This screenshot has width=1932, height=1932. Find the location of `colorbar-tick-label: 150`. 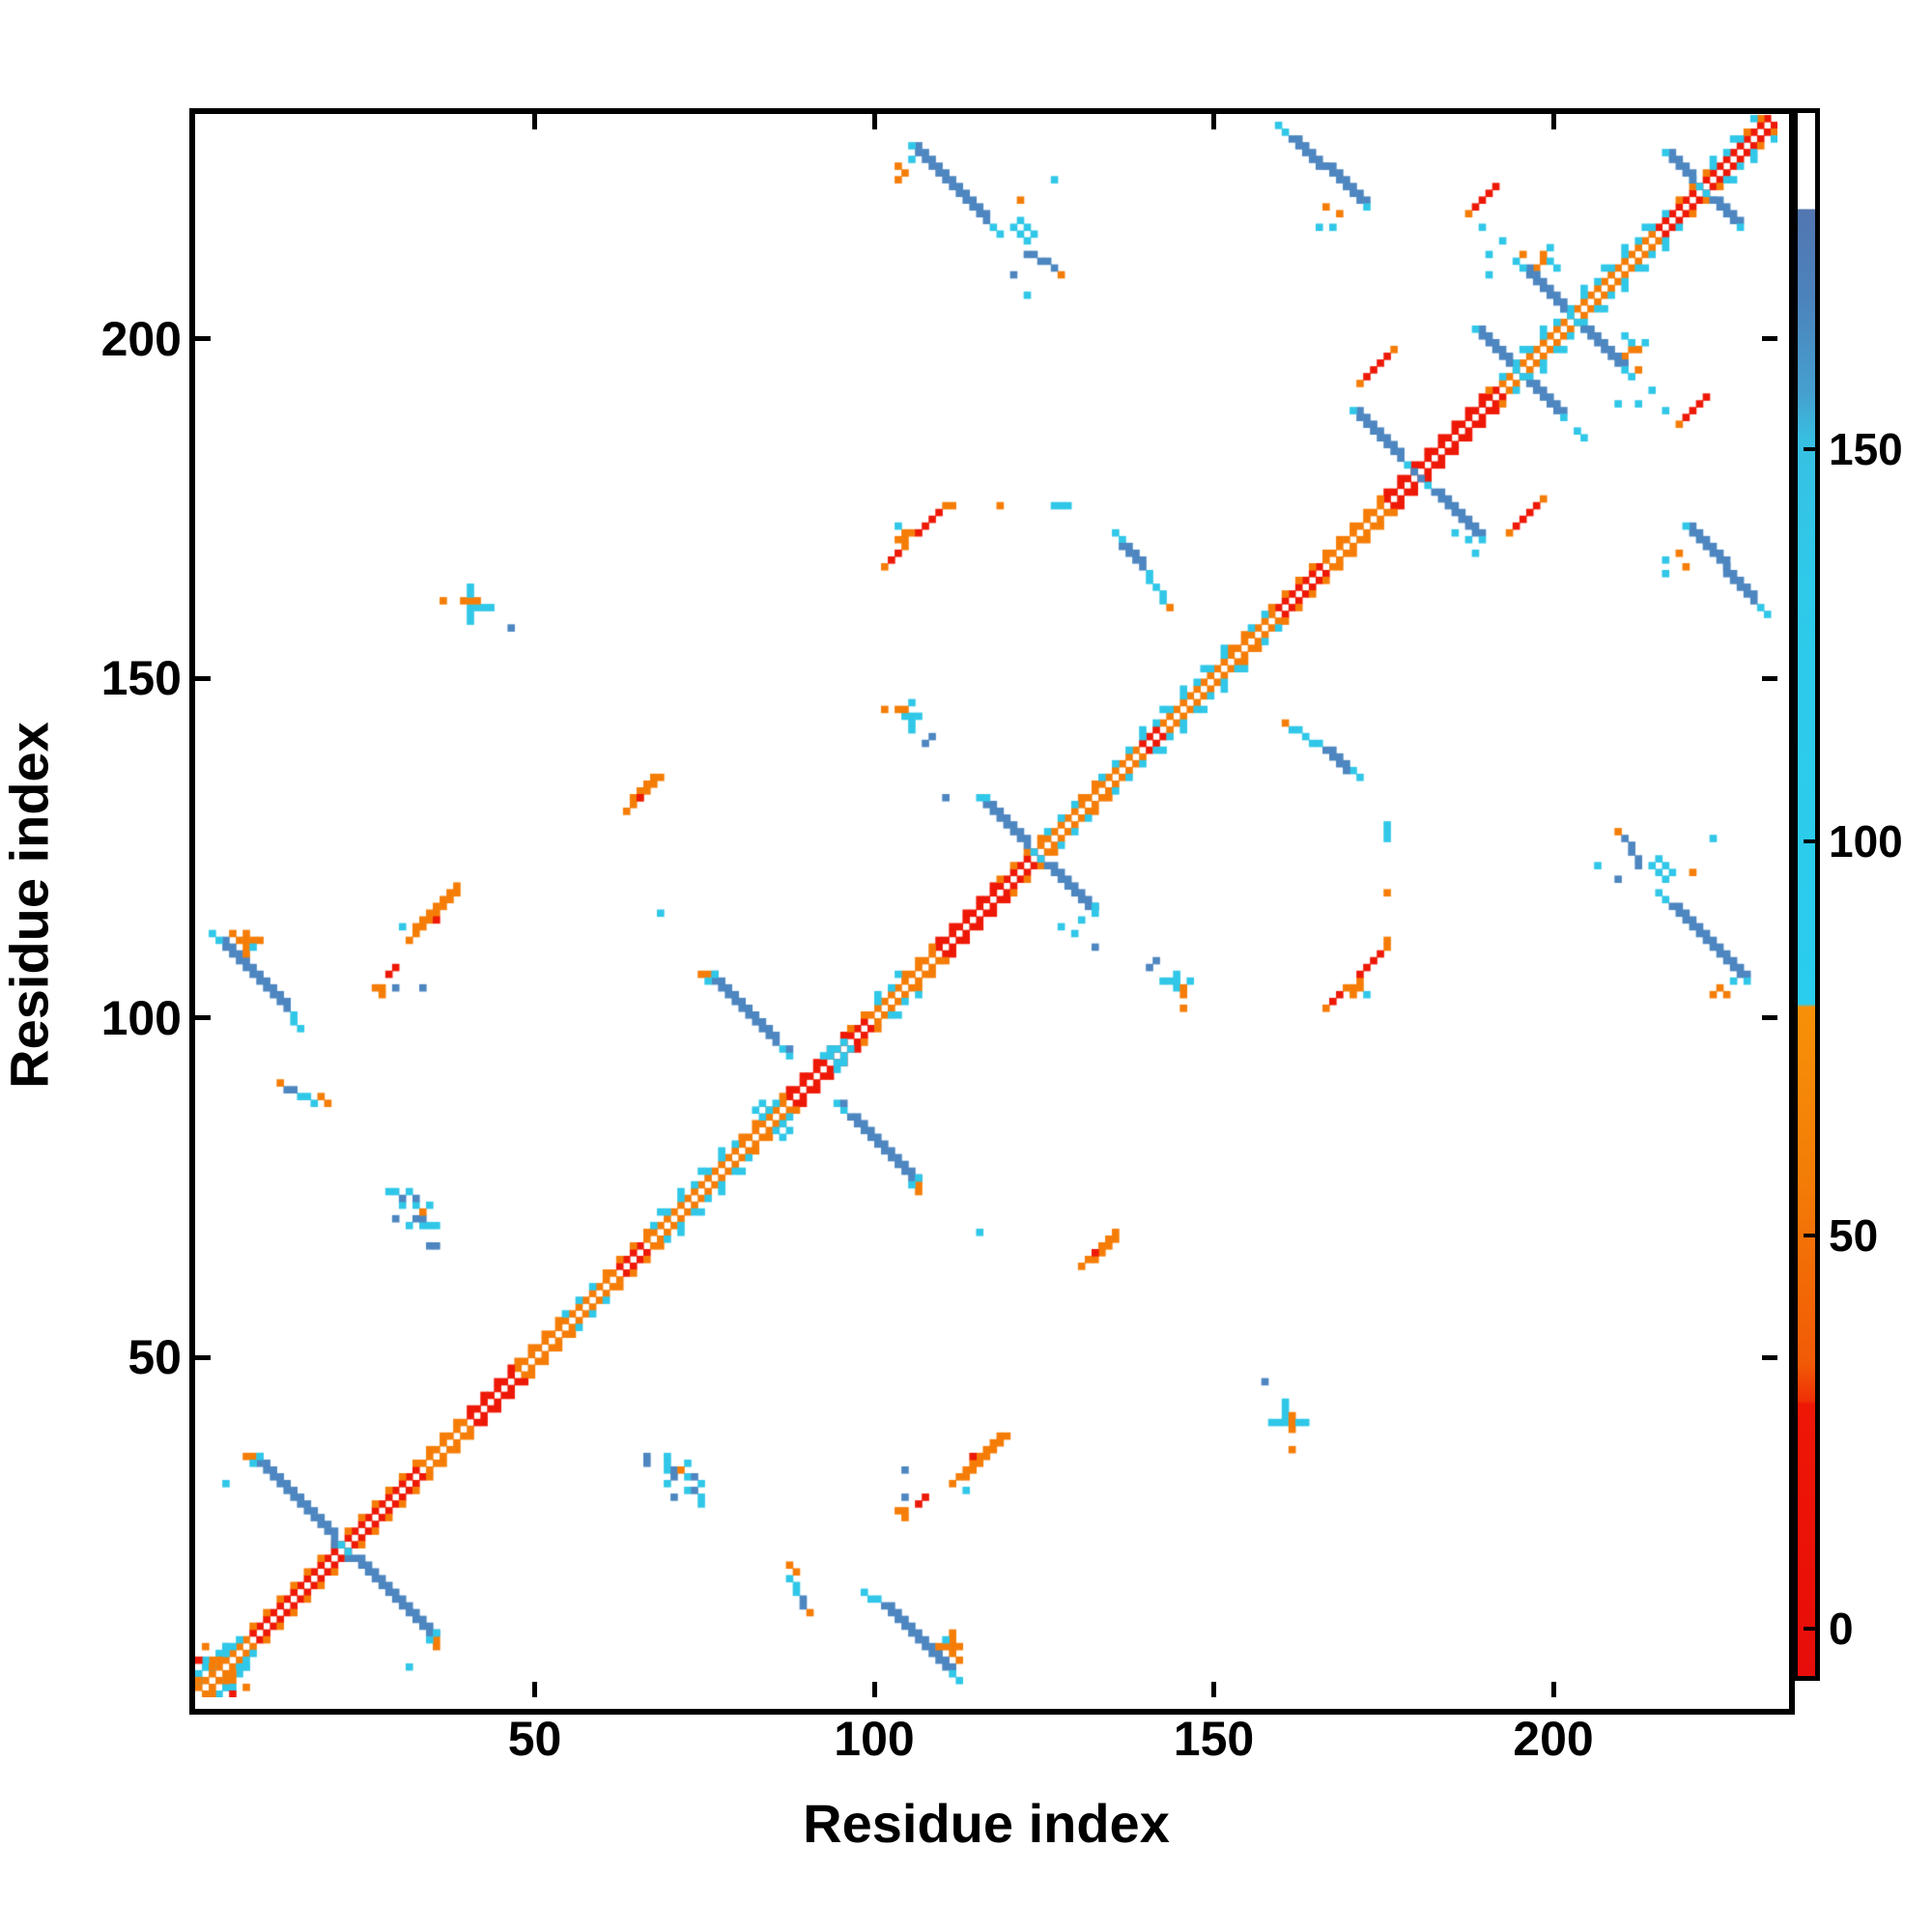

colorbar-tick-label: 150 is located at coordinates (1866, 448).